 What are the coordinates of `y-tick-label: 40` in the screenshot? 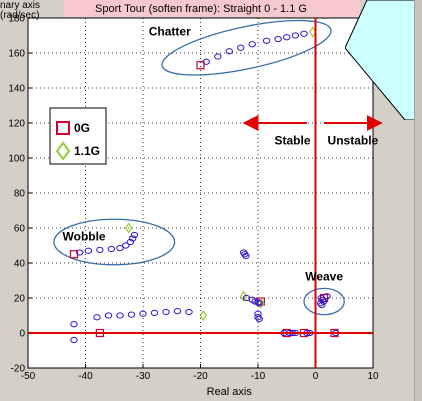 It's located at (20, 264).